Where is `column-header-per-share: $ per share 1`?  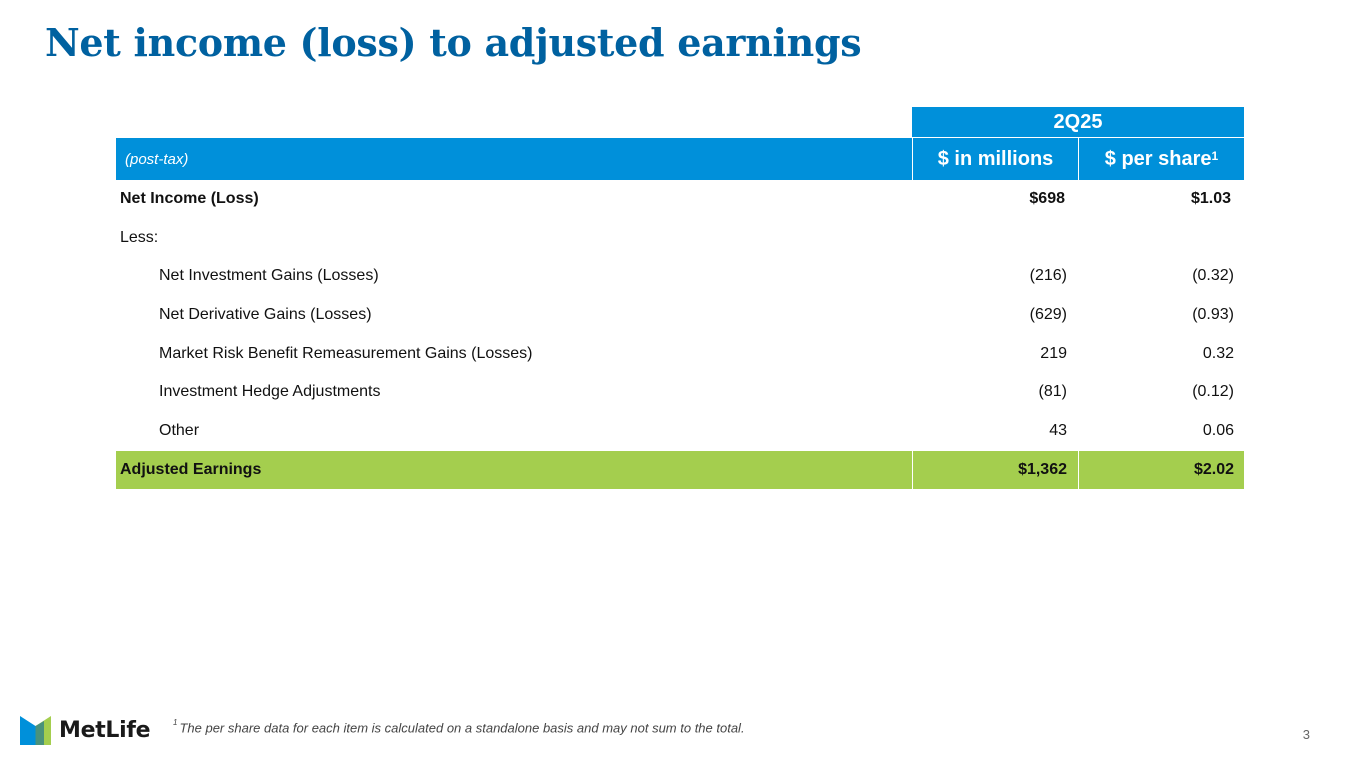 column-header-per-share: $ per share 1 is located at coordinates (1161, 159).